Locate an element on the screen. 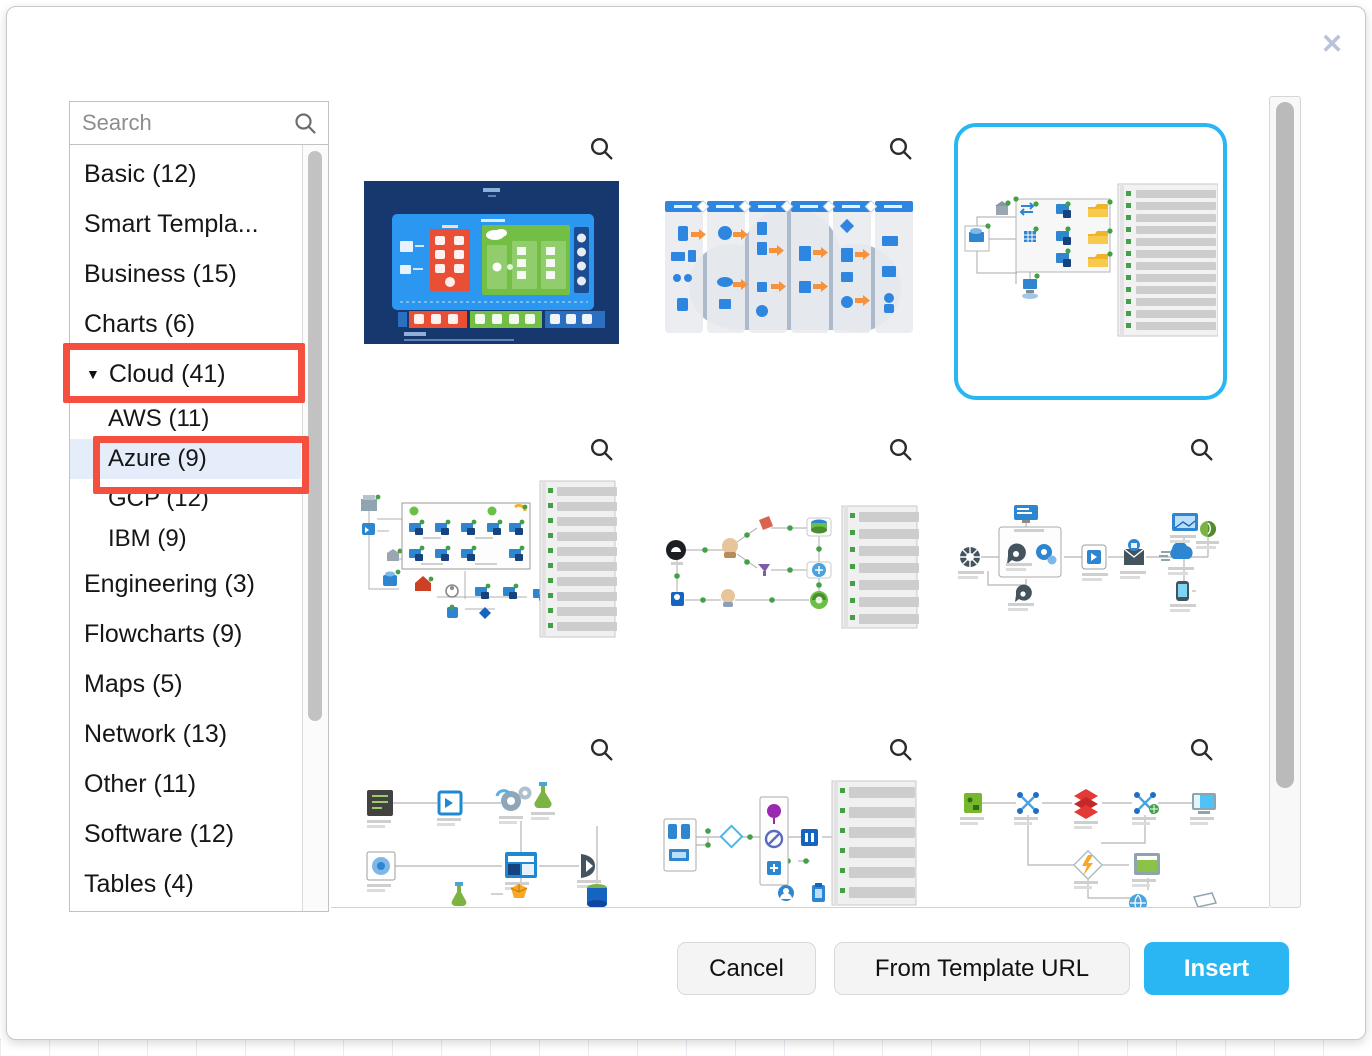 This screenshot has width=1372, height=1056. preview-template-7-icon is located at coordinates (602, 750).